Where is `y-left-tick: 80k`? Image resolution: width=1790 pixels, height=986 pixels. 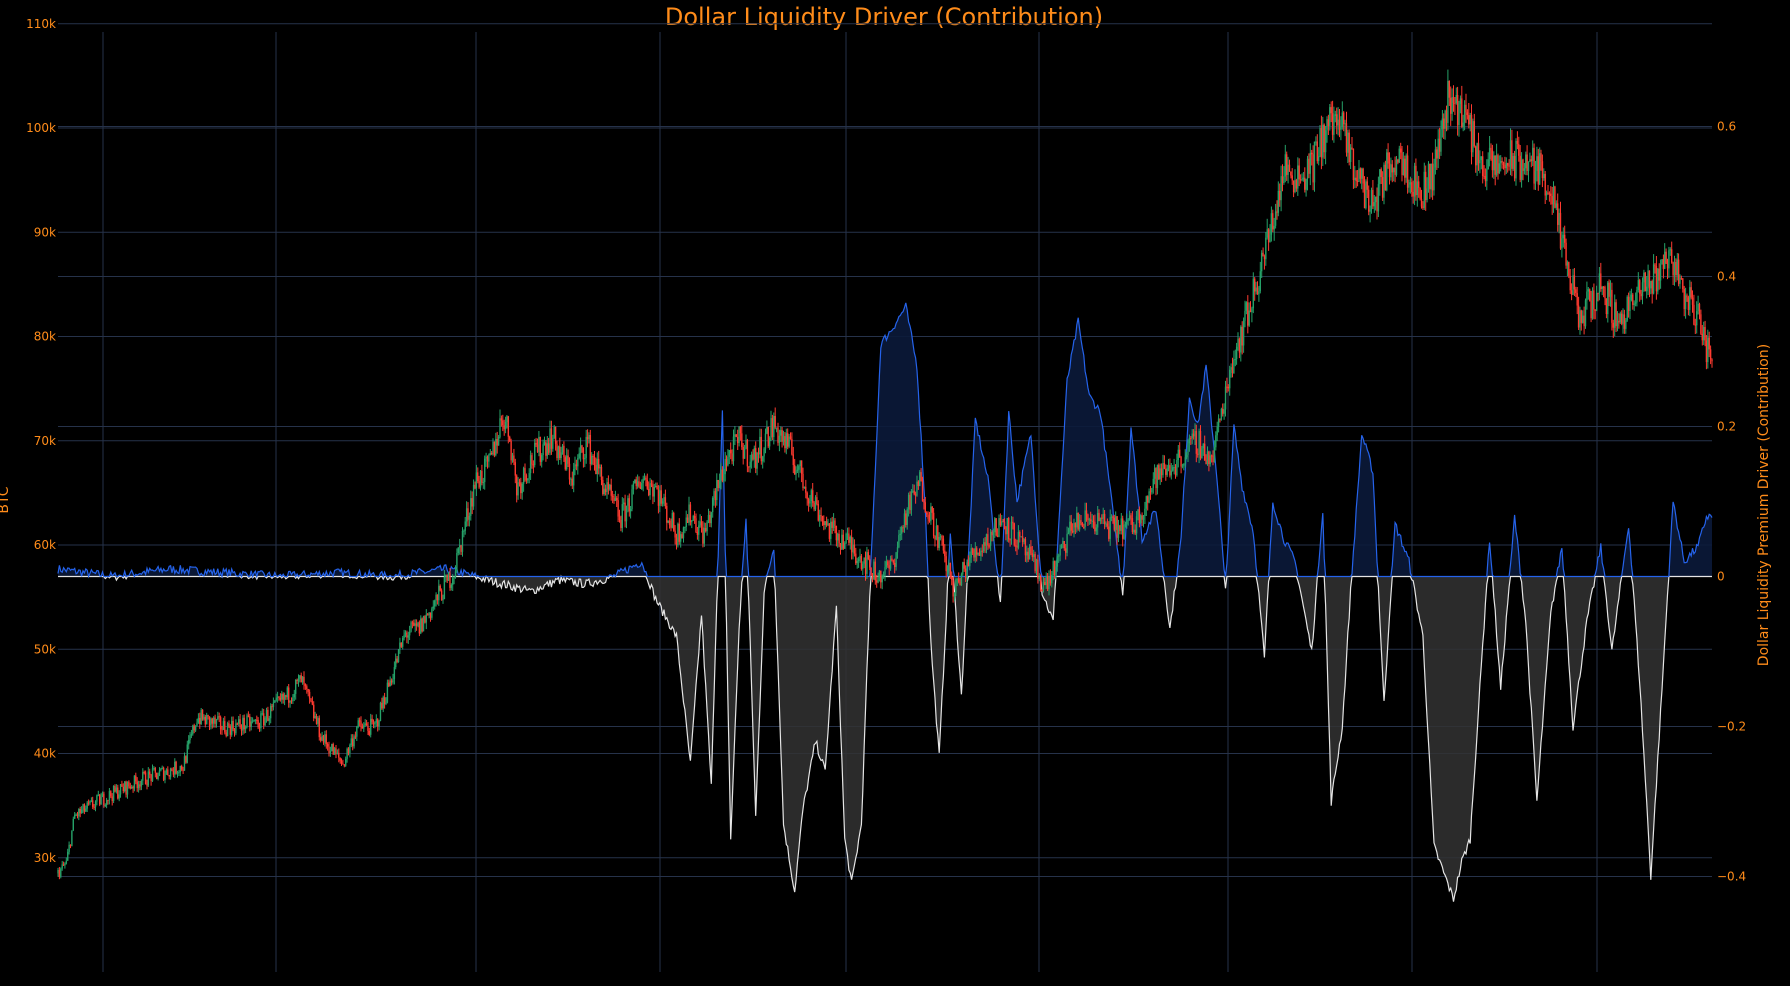 y-left-tick: 80k is located at coordinates (45, 337).